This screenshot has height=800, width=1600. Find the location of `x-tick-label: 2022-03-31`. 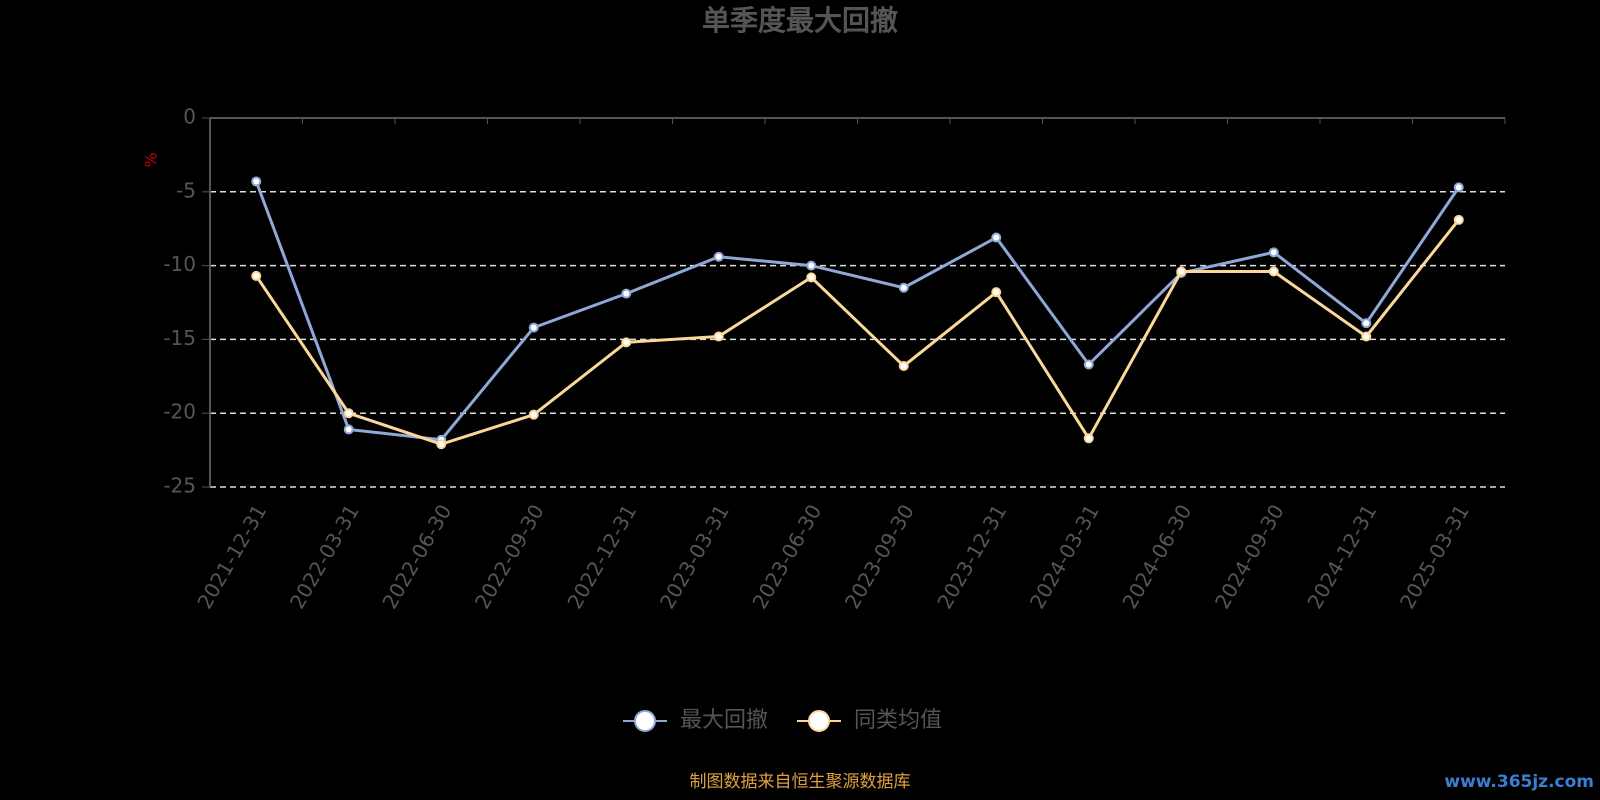

x-tick-label: 2022-03-31 is located at coordinates (324, 556).